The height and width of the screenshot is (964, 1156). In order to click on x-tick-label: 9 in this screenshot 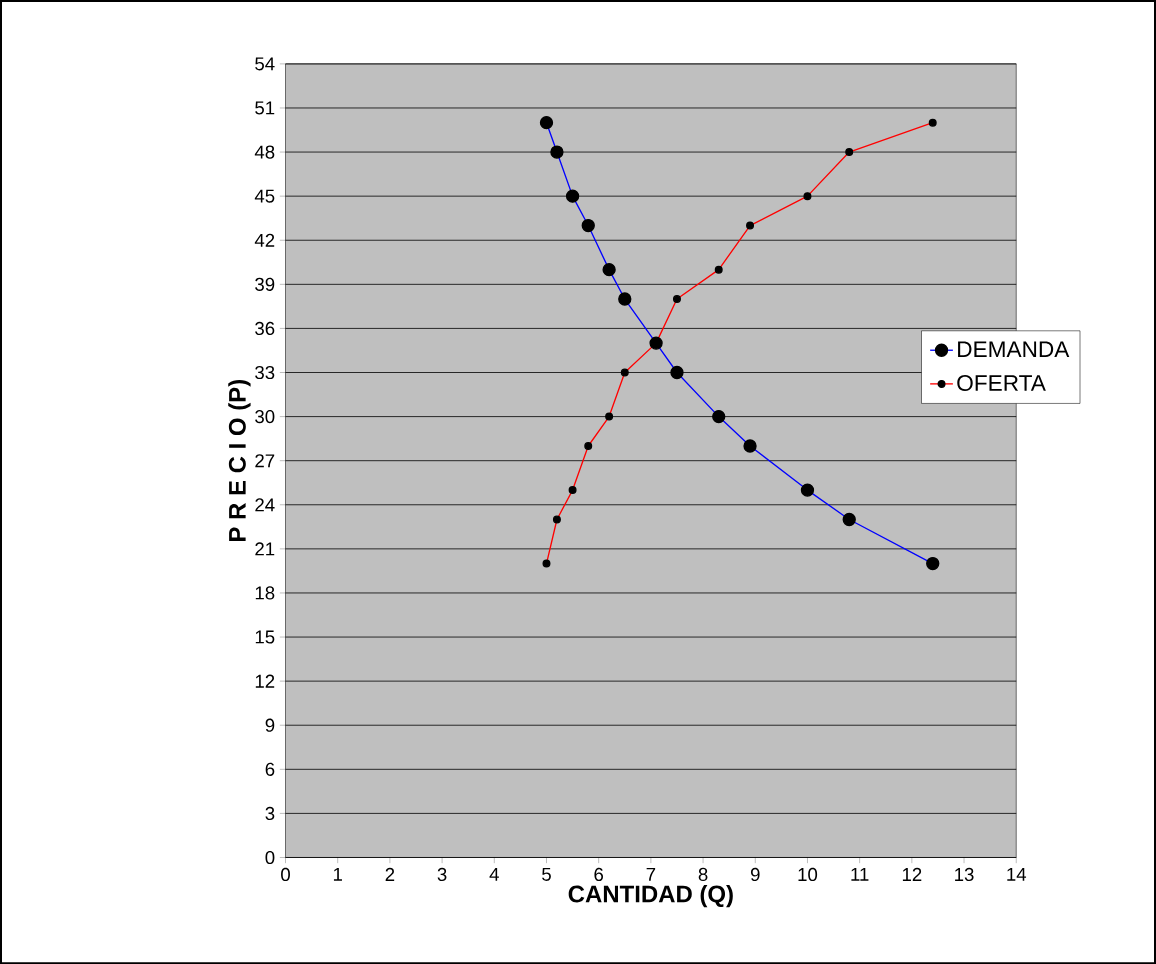, I will do `click(755, 874)`.